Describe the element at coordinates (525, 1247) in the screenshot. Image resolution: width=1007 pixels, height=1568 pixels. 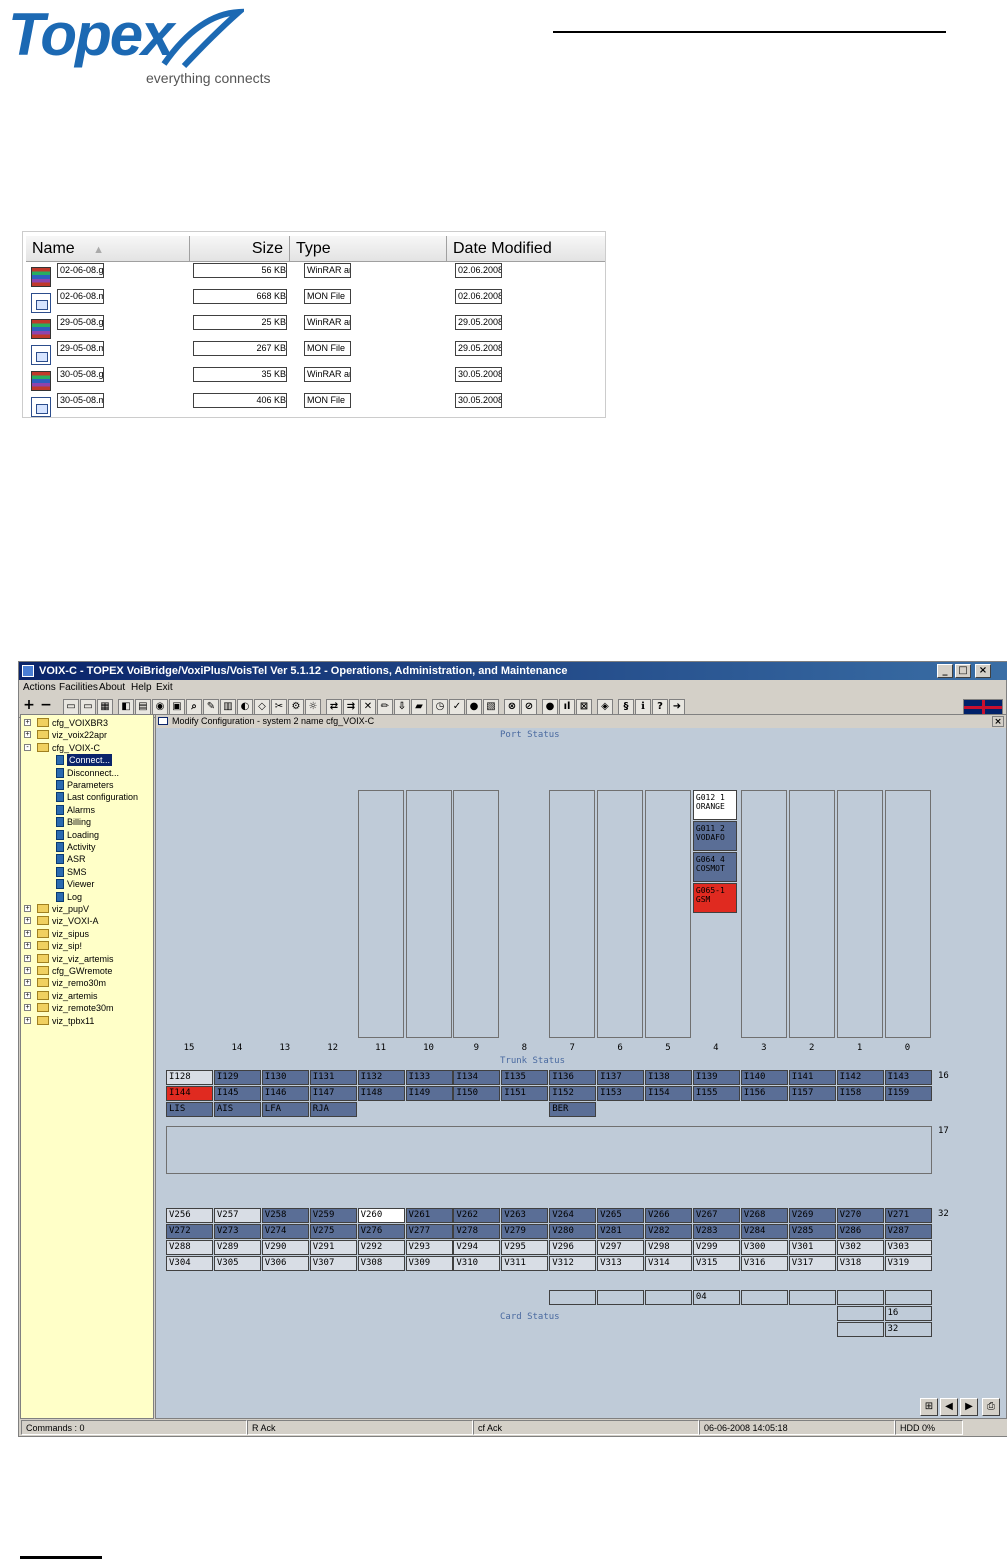
I see `trunk-cell: V295` at that location.